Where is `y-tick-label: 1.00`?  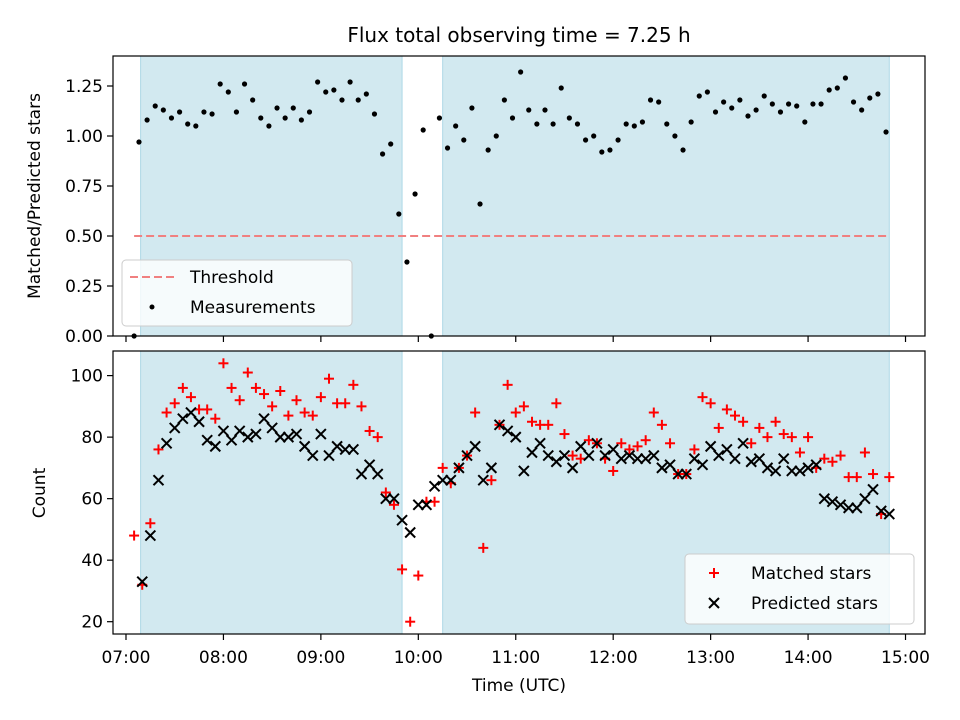 y-tick-label: 1.00 is located at coordinates (84, 137).